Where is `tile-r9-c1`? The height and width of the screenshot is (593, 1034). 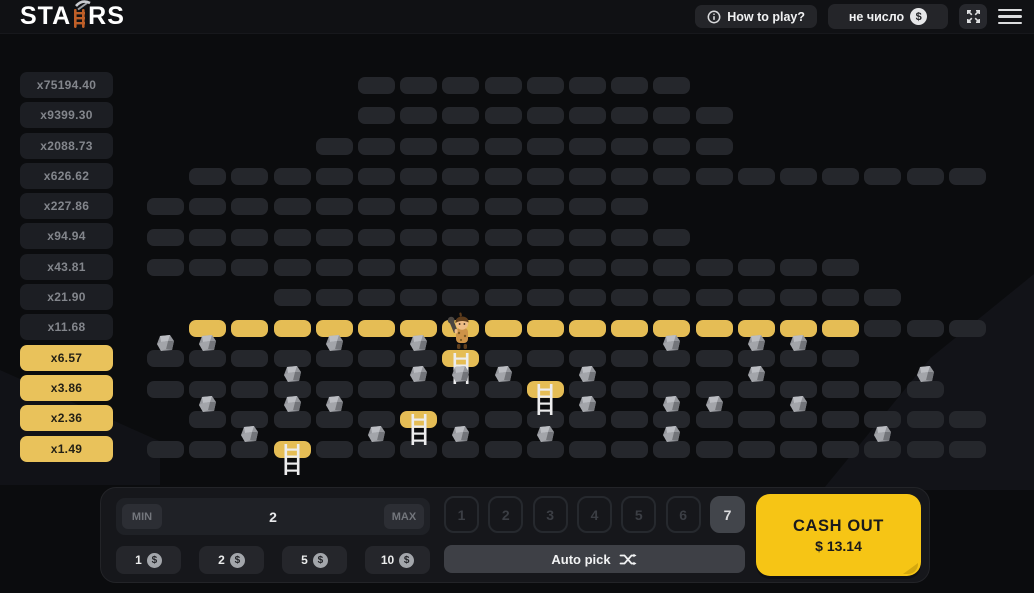 tile-r9-c1 is located at coordinates (208, 328).